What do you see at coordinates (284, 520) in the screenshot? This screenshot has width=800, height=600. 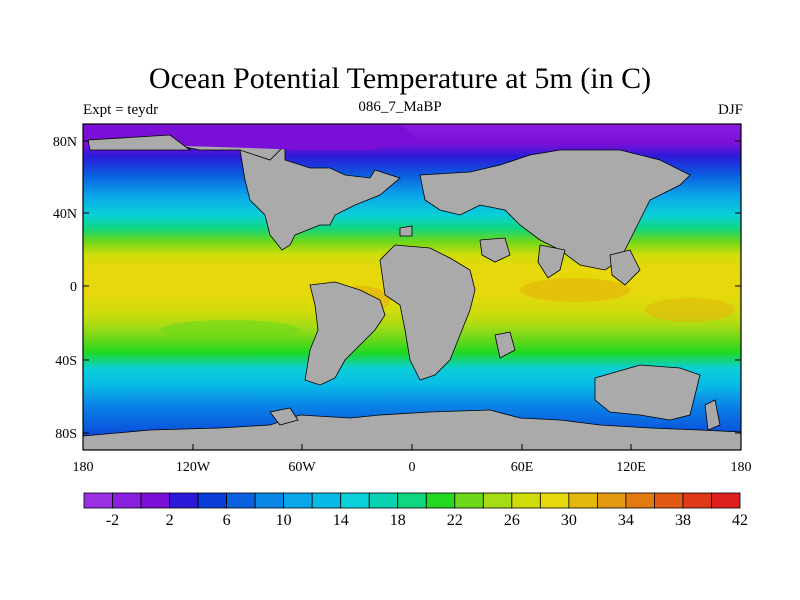 I see `colorbar-label: 10` at bounding box center [284, 520].